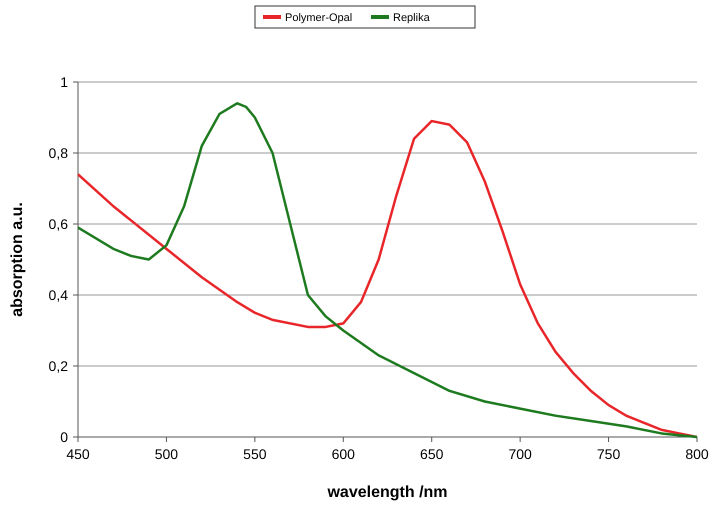  Describe the element at coordinates (608, 454) in the screenshot. I see `x-tick-label: 750` at that location.